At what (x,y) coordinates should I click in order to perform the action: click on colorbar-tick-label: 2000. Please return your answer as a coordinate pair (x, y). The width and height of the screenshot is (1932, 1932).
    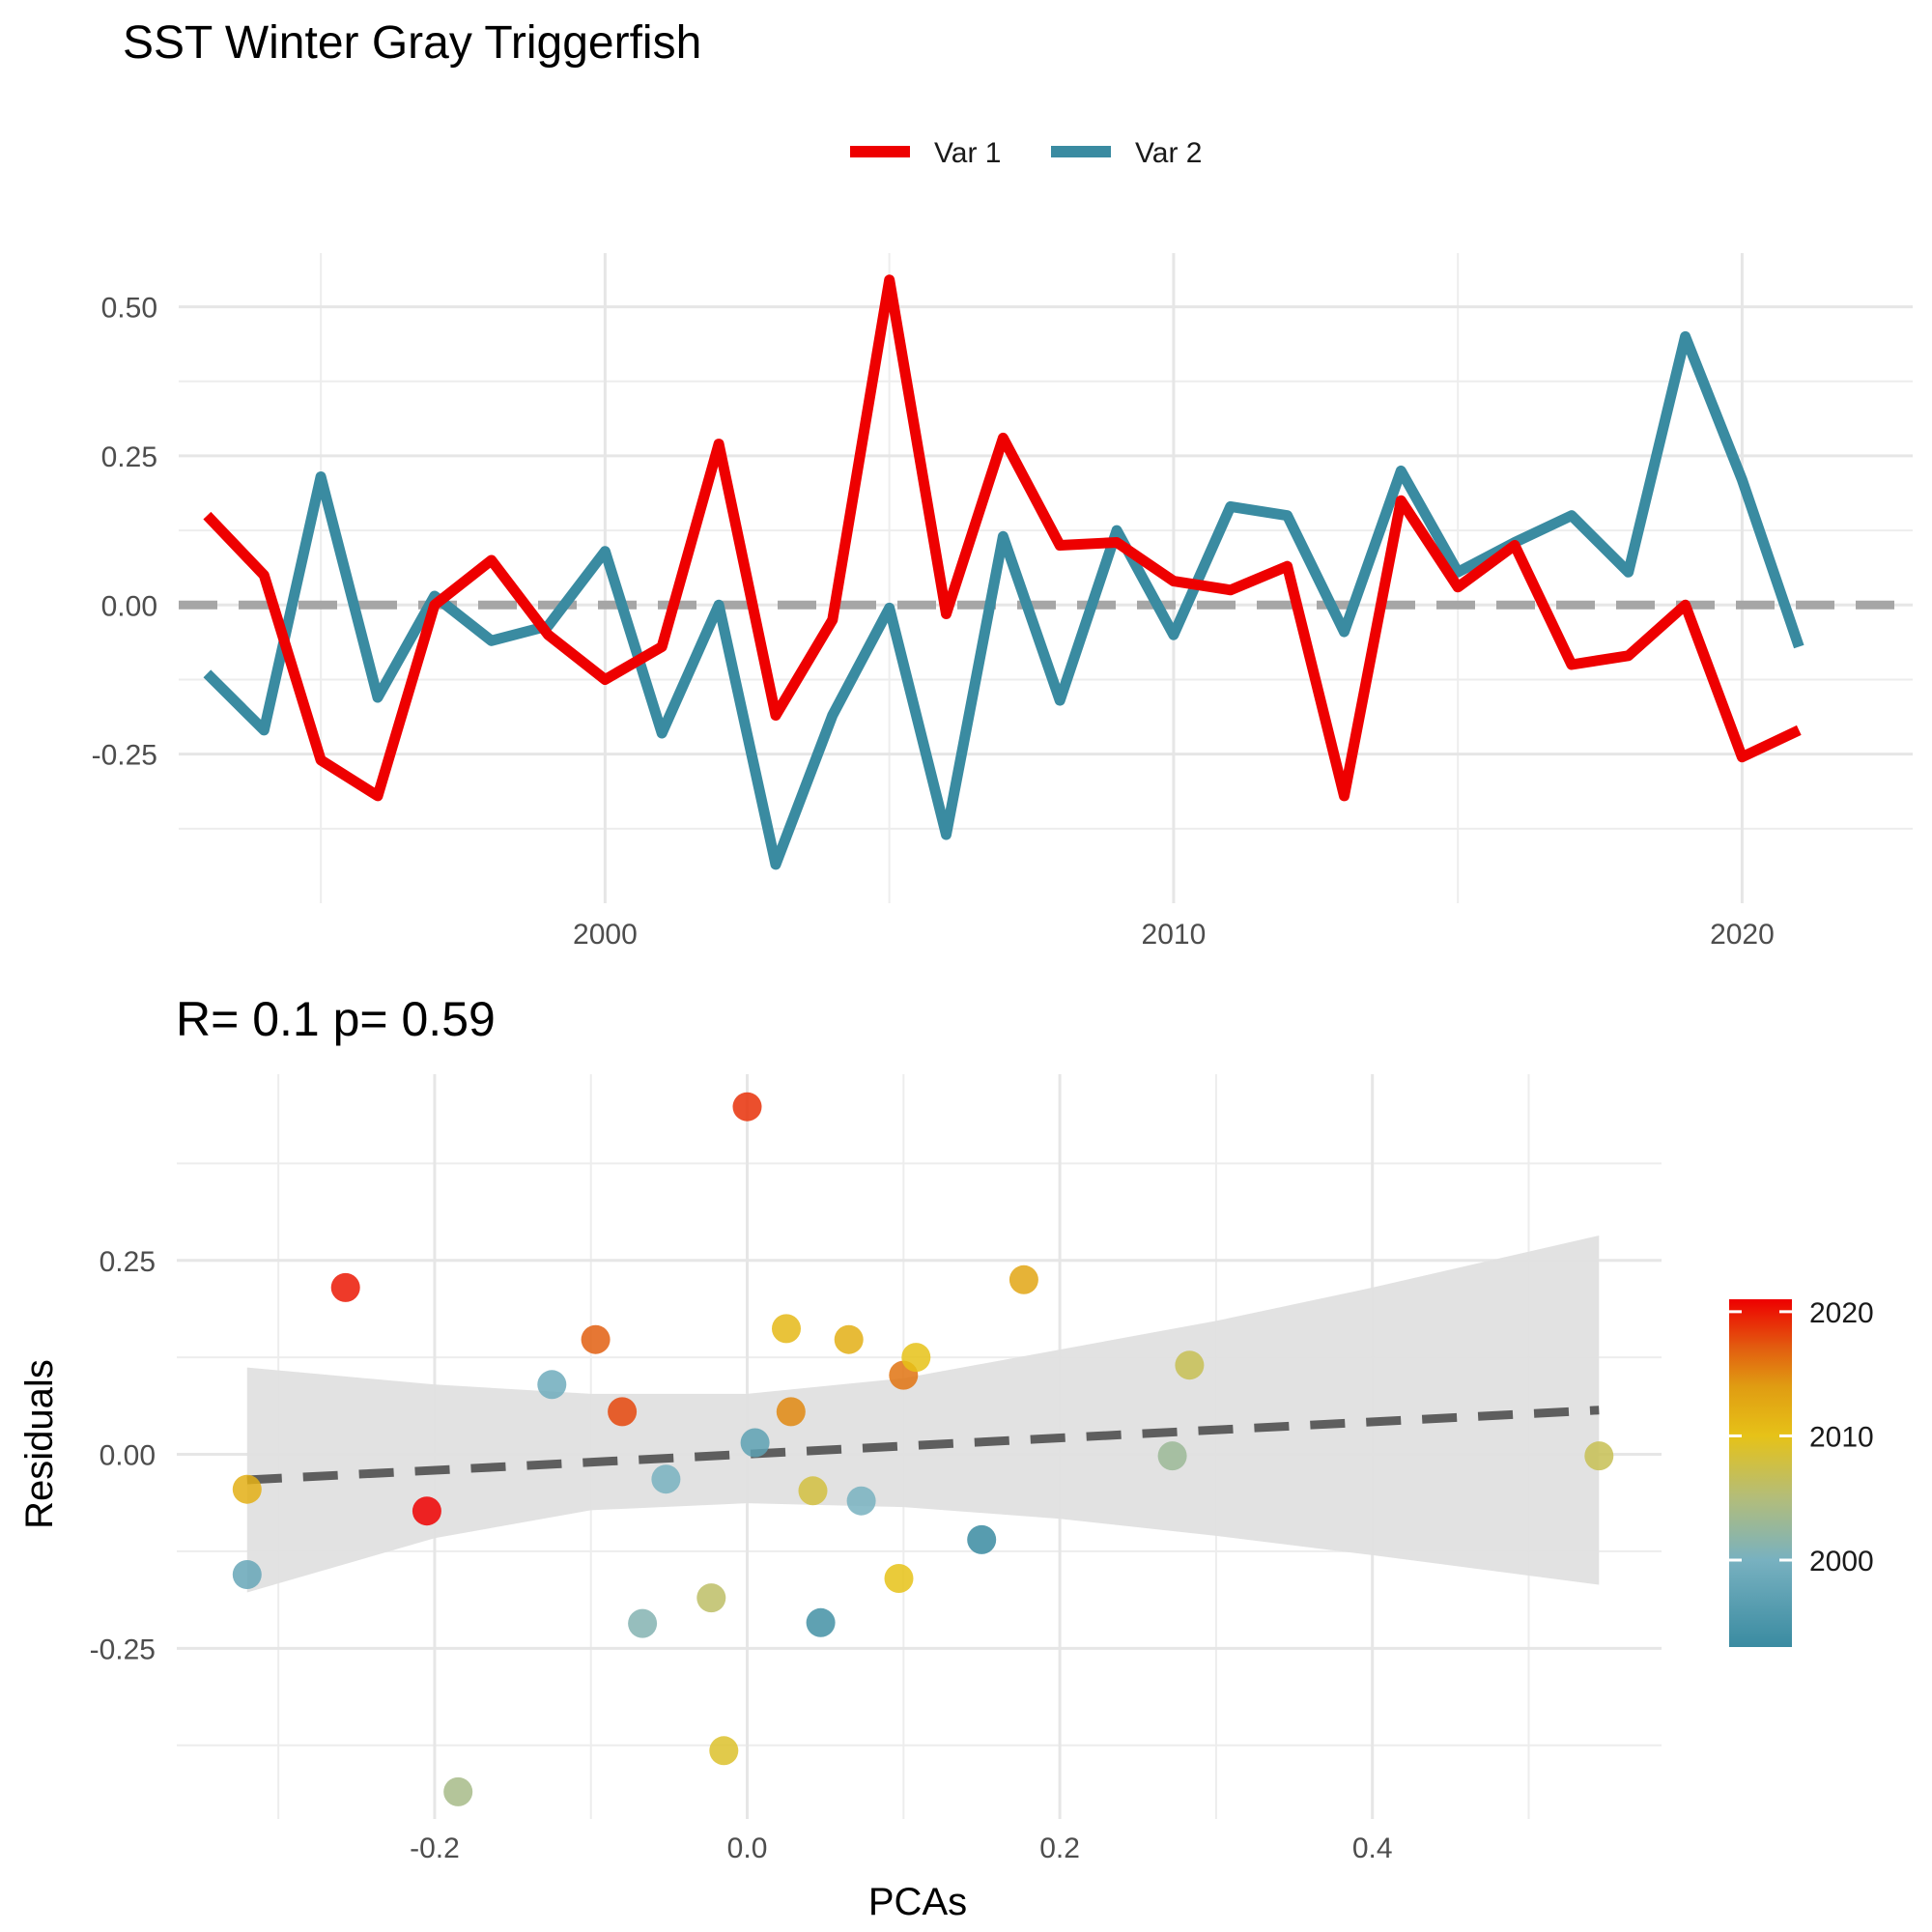
    Looking at the image, I should click on (1841, 1561).